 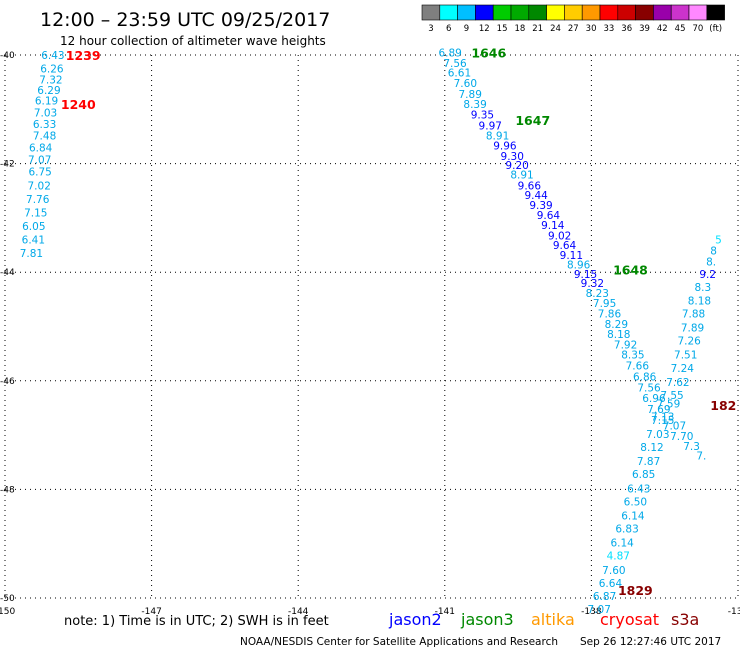 I want to click on colorbar-tick-label: 18, so click(x=519, y=29).